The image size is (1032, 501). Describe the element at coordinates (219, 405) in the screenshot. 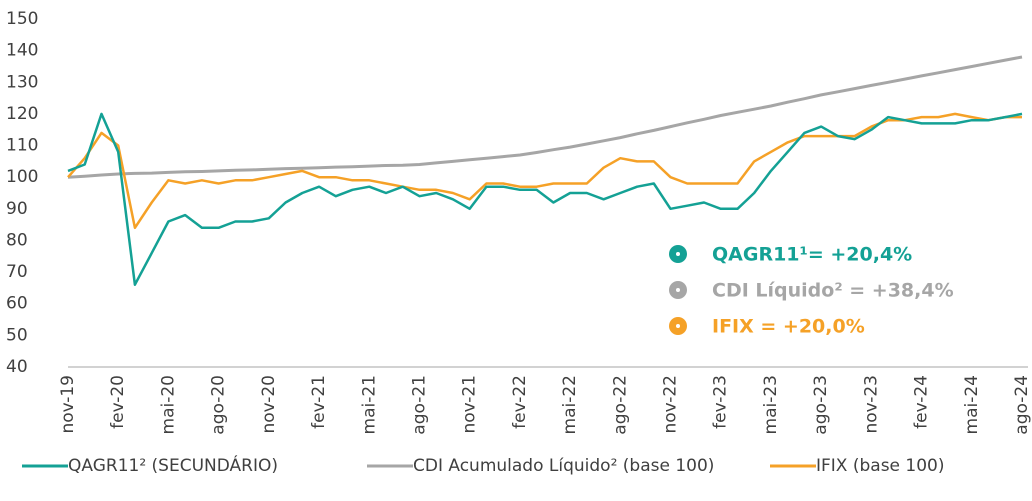

I see `x-tick-label: ago-20` at that location.